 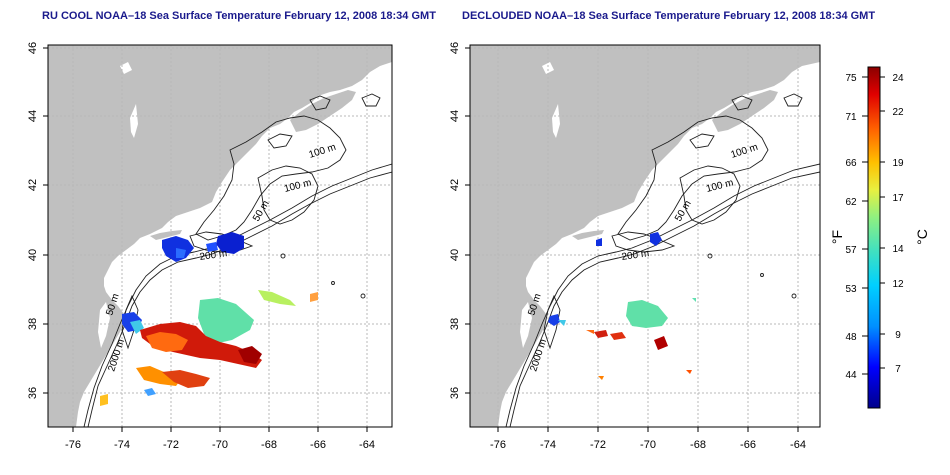 I want to click on colorbar-unit-fahrenheit: °F, so click(x=837, y=237).